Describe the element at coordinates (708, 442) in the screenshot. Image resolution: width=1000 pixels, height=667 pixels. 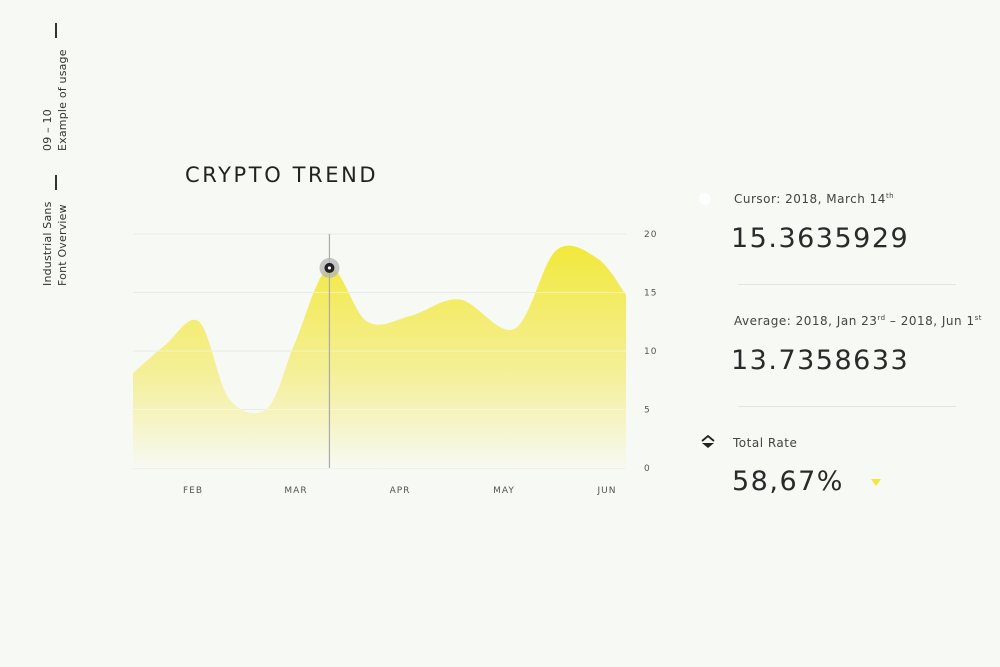
I see `sort-arrows-icon` at that location.